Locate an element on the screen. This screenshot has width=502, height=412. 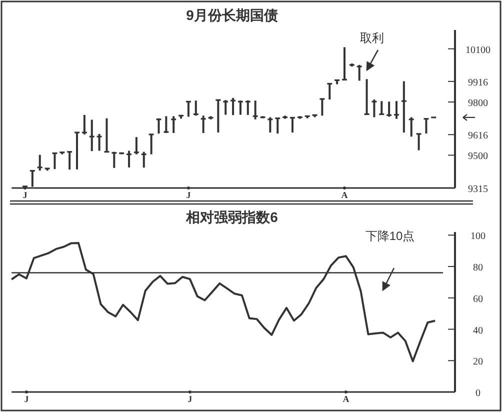
y-tick-label: 60 is located at coordinates (478, 299).